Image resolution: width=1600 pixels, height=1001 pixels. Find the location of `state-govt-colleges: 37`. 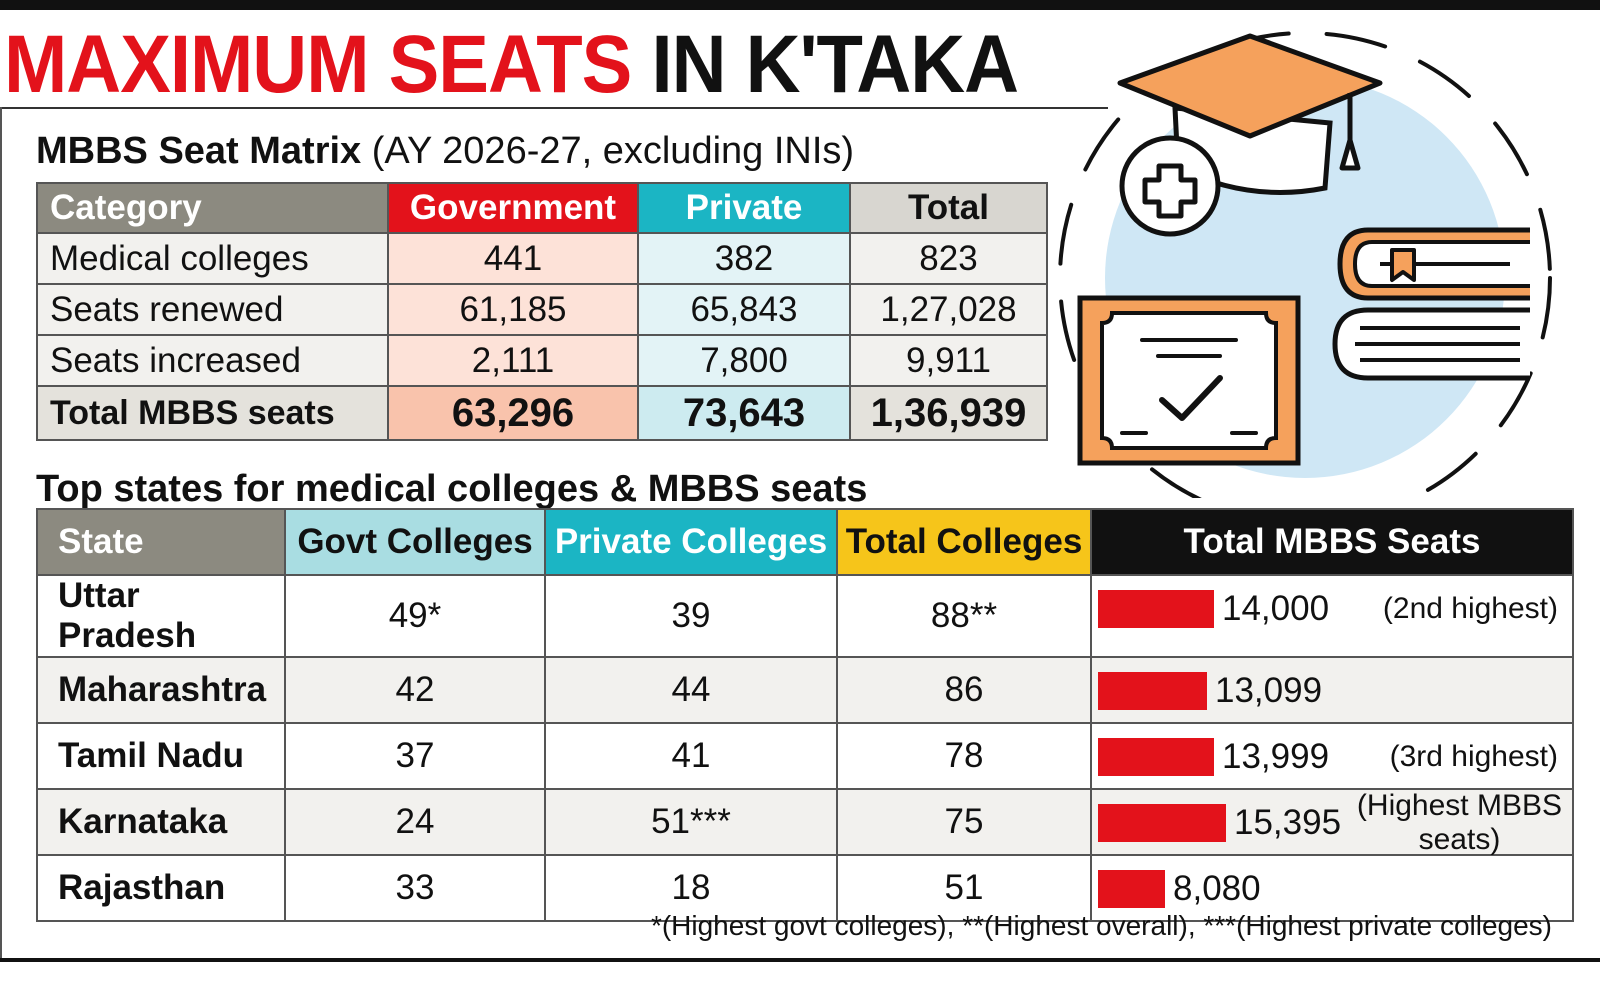

state-govt-colleges: 37 is located at coordinates (415, 756).